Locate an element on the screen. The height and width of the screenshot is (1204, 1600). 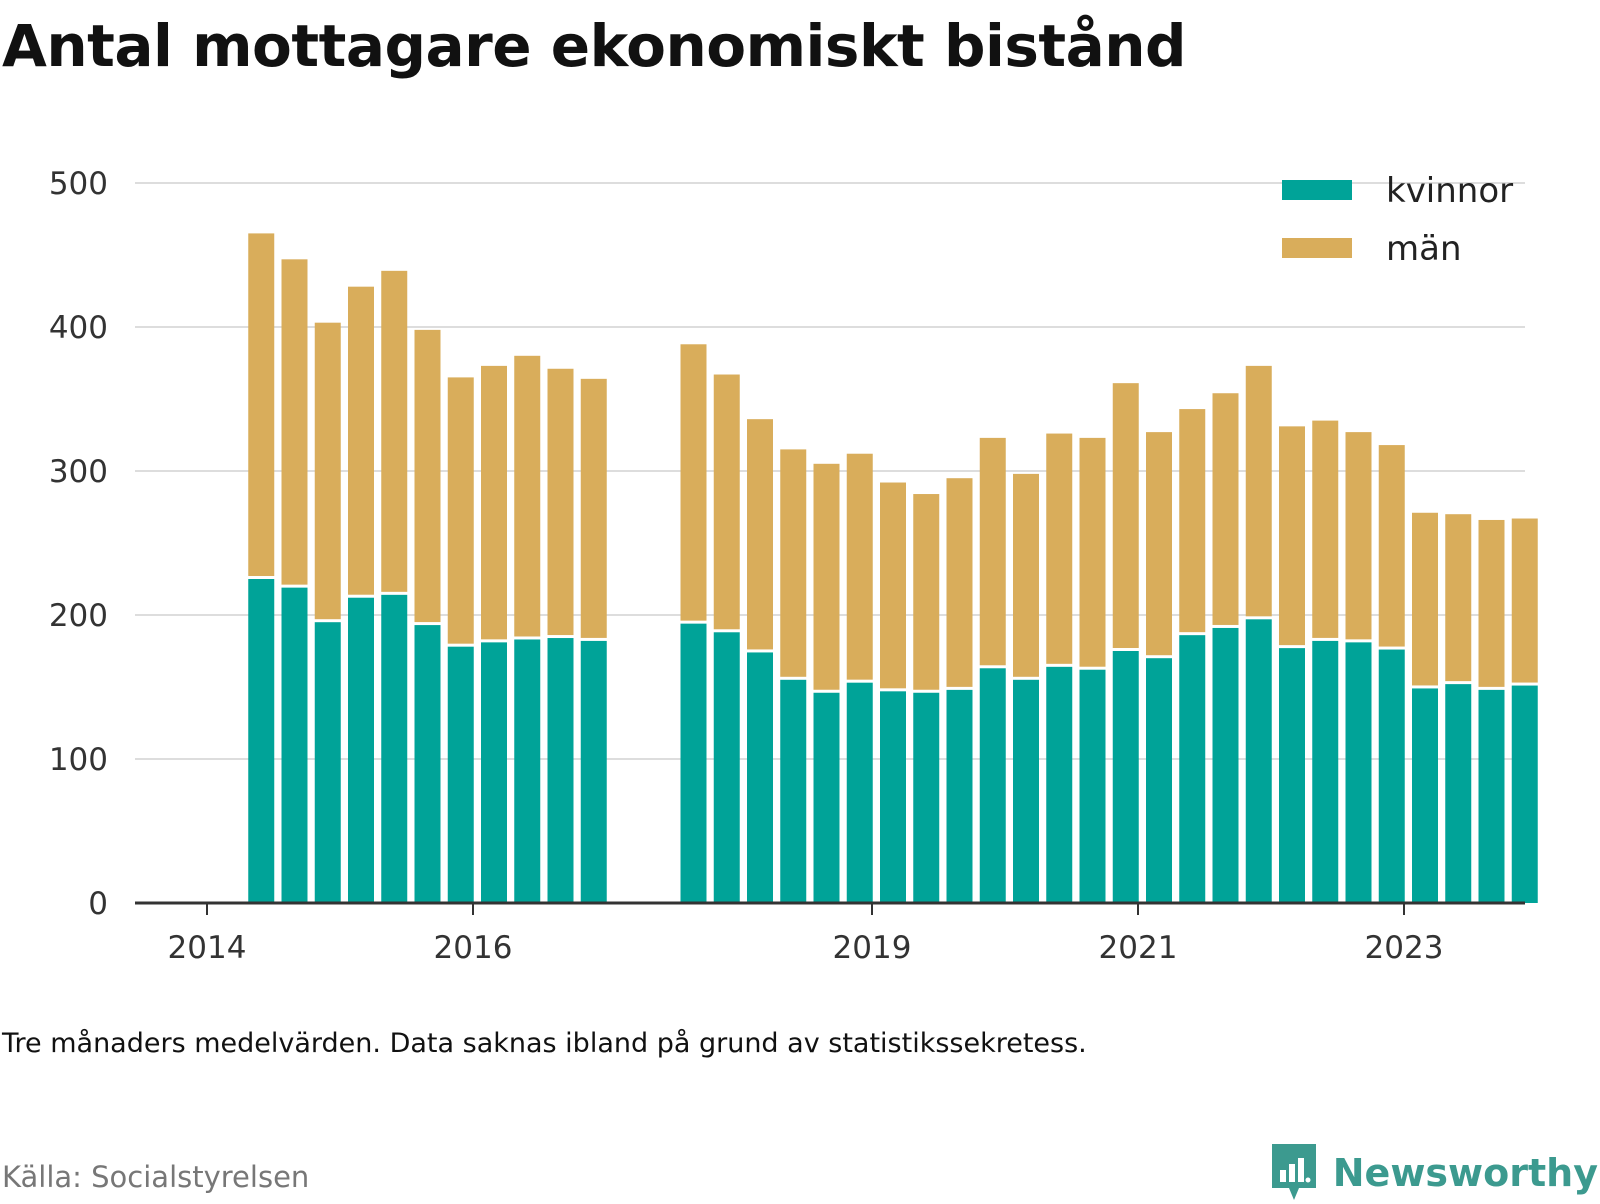
x-tick-label: 2016 is located at coordinates (473, 948).